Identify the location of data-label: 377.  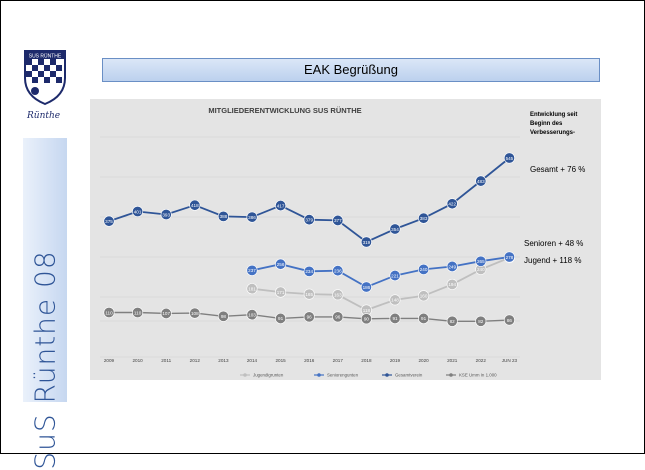
(338, 220).